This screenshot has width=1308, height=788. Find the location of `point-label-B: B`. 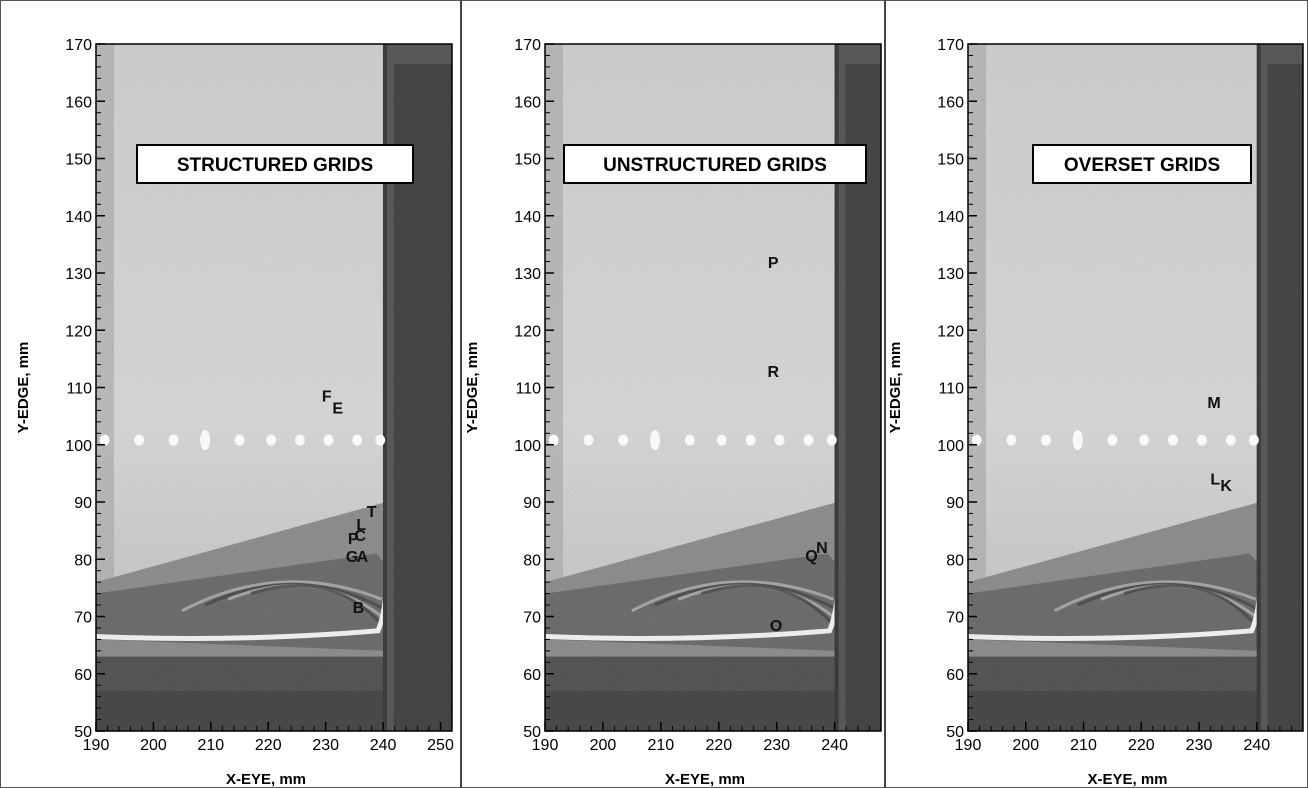

point-label-B: B is located at coordinates (359, 608).